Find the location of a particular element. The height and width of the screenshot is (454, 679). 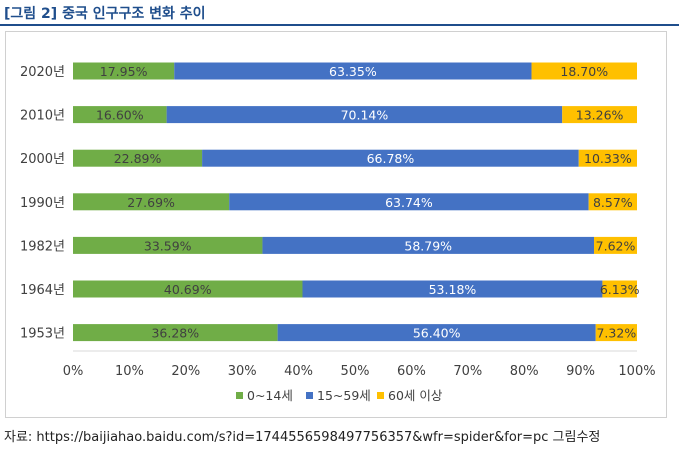

category-label: 1982년 is located at coordinates (42, 246).